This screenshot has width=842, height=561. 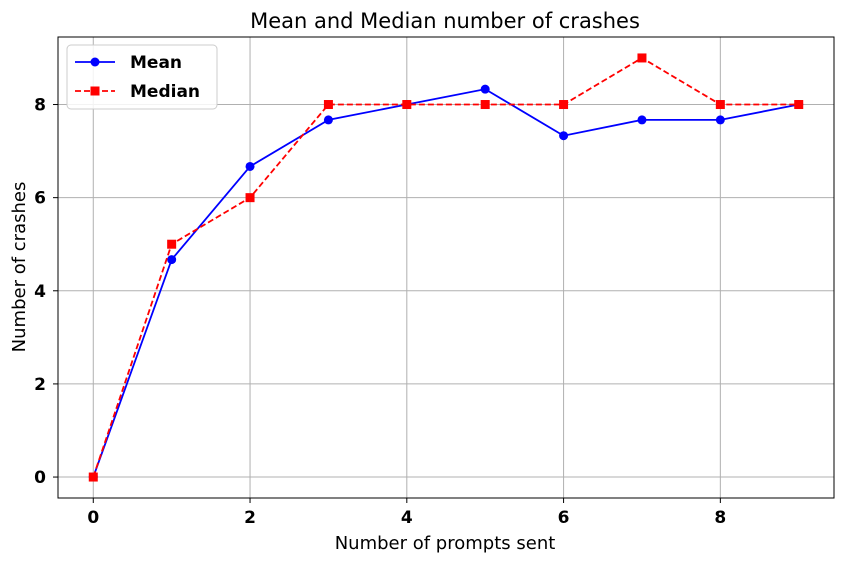 I want to click on legend-label-mean: Mean, so click(x=156, y=63).